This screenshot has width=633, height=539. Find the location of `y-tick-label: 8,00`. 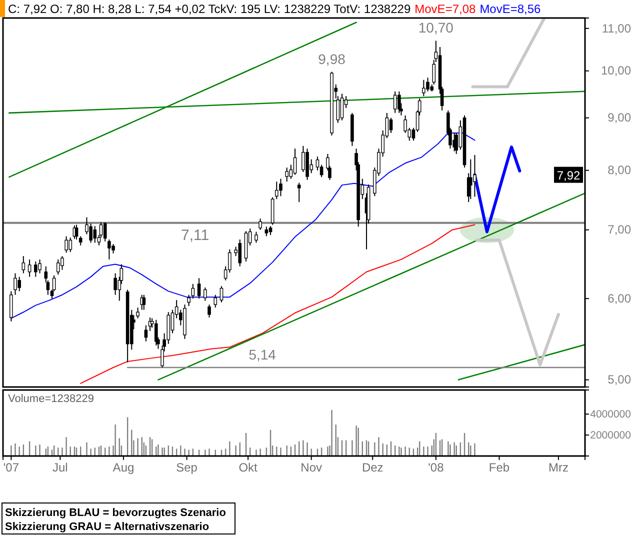

y-tick-label: 8,00 is located at coordinates (620, 170).